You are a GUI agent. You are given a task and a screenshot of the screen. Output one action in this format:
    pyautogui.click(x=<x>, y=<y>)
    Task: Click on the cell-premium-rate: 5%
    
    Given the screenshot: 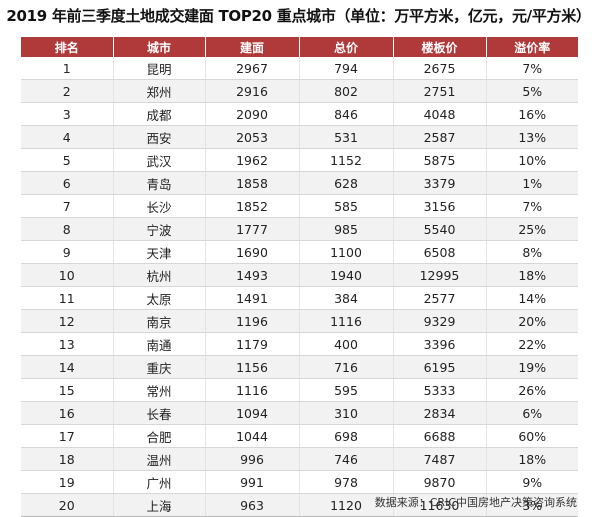 What is the action you would take?
    pyautogui.click(x=532, y=91)
    